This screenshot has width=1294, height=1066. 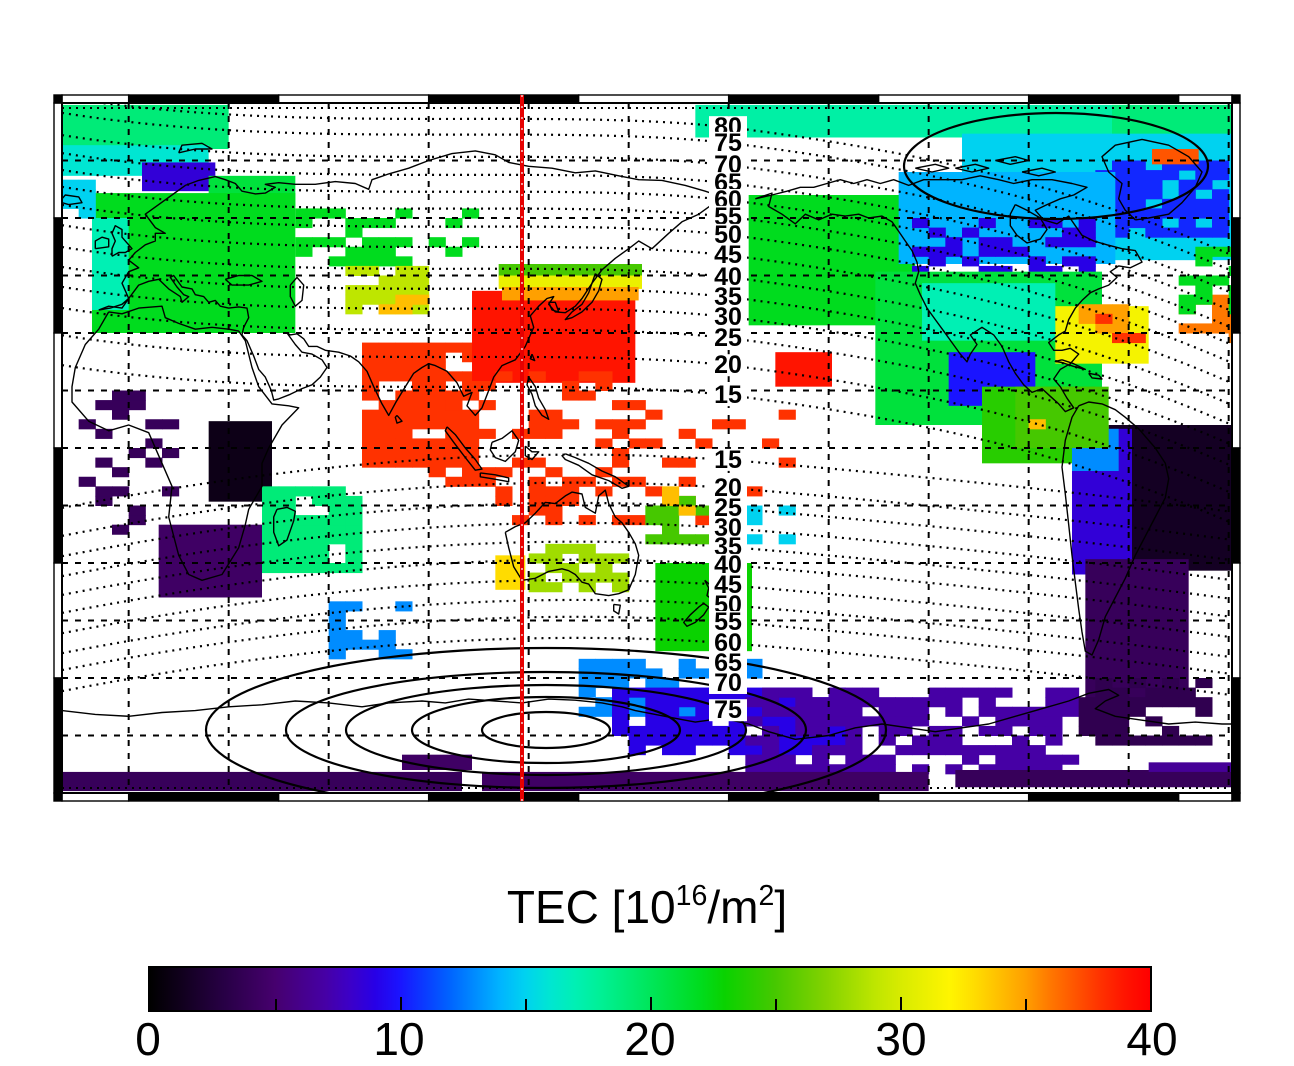 I want to click on colorbar-tick-label: 20, so click(x=650, y=1039).